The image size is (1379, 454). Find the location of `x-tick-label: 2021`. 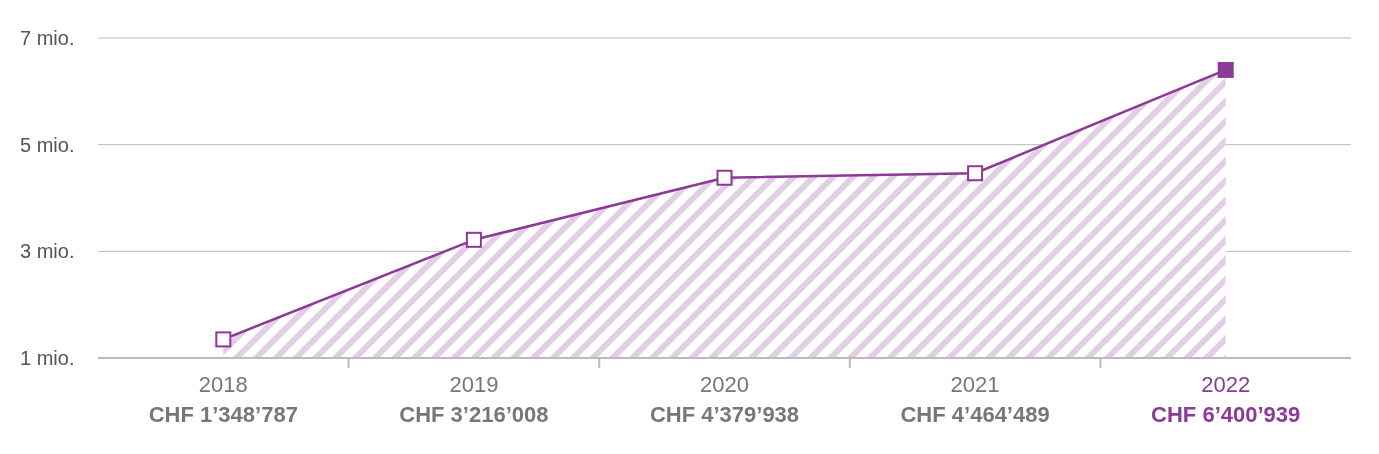

x-tick-label: 2021 is located at coordinates (975, 384).